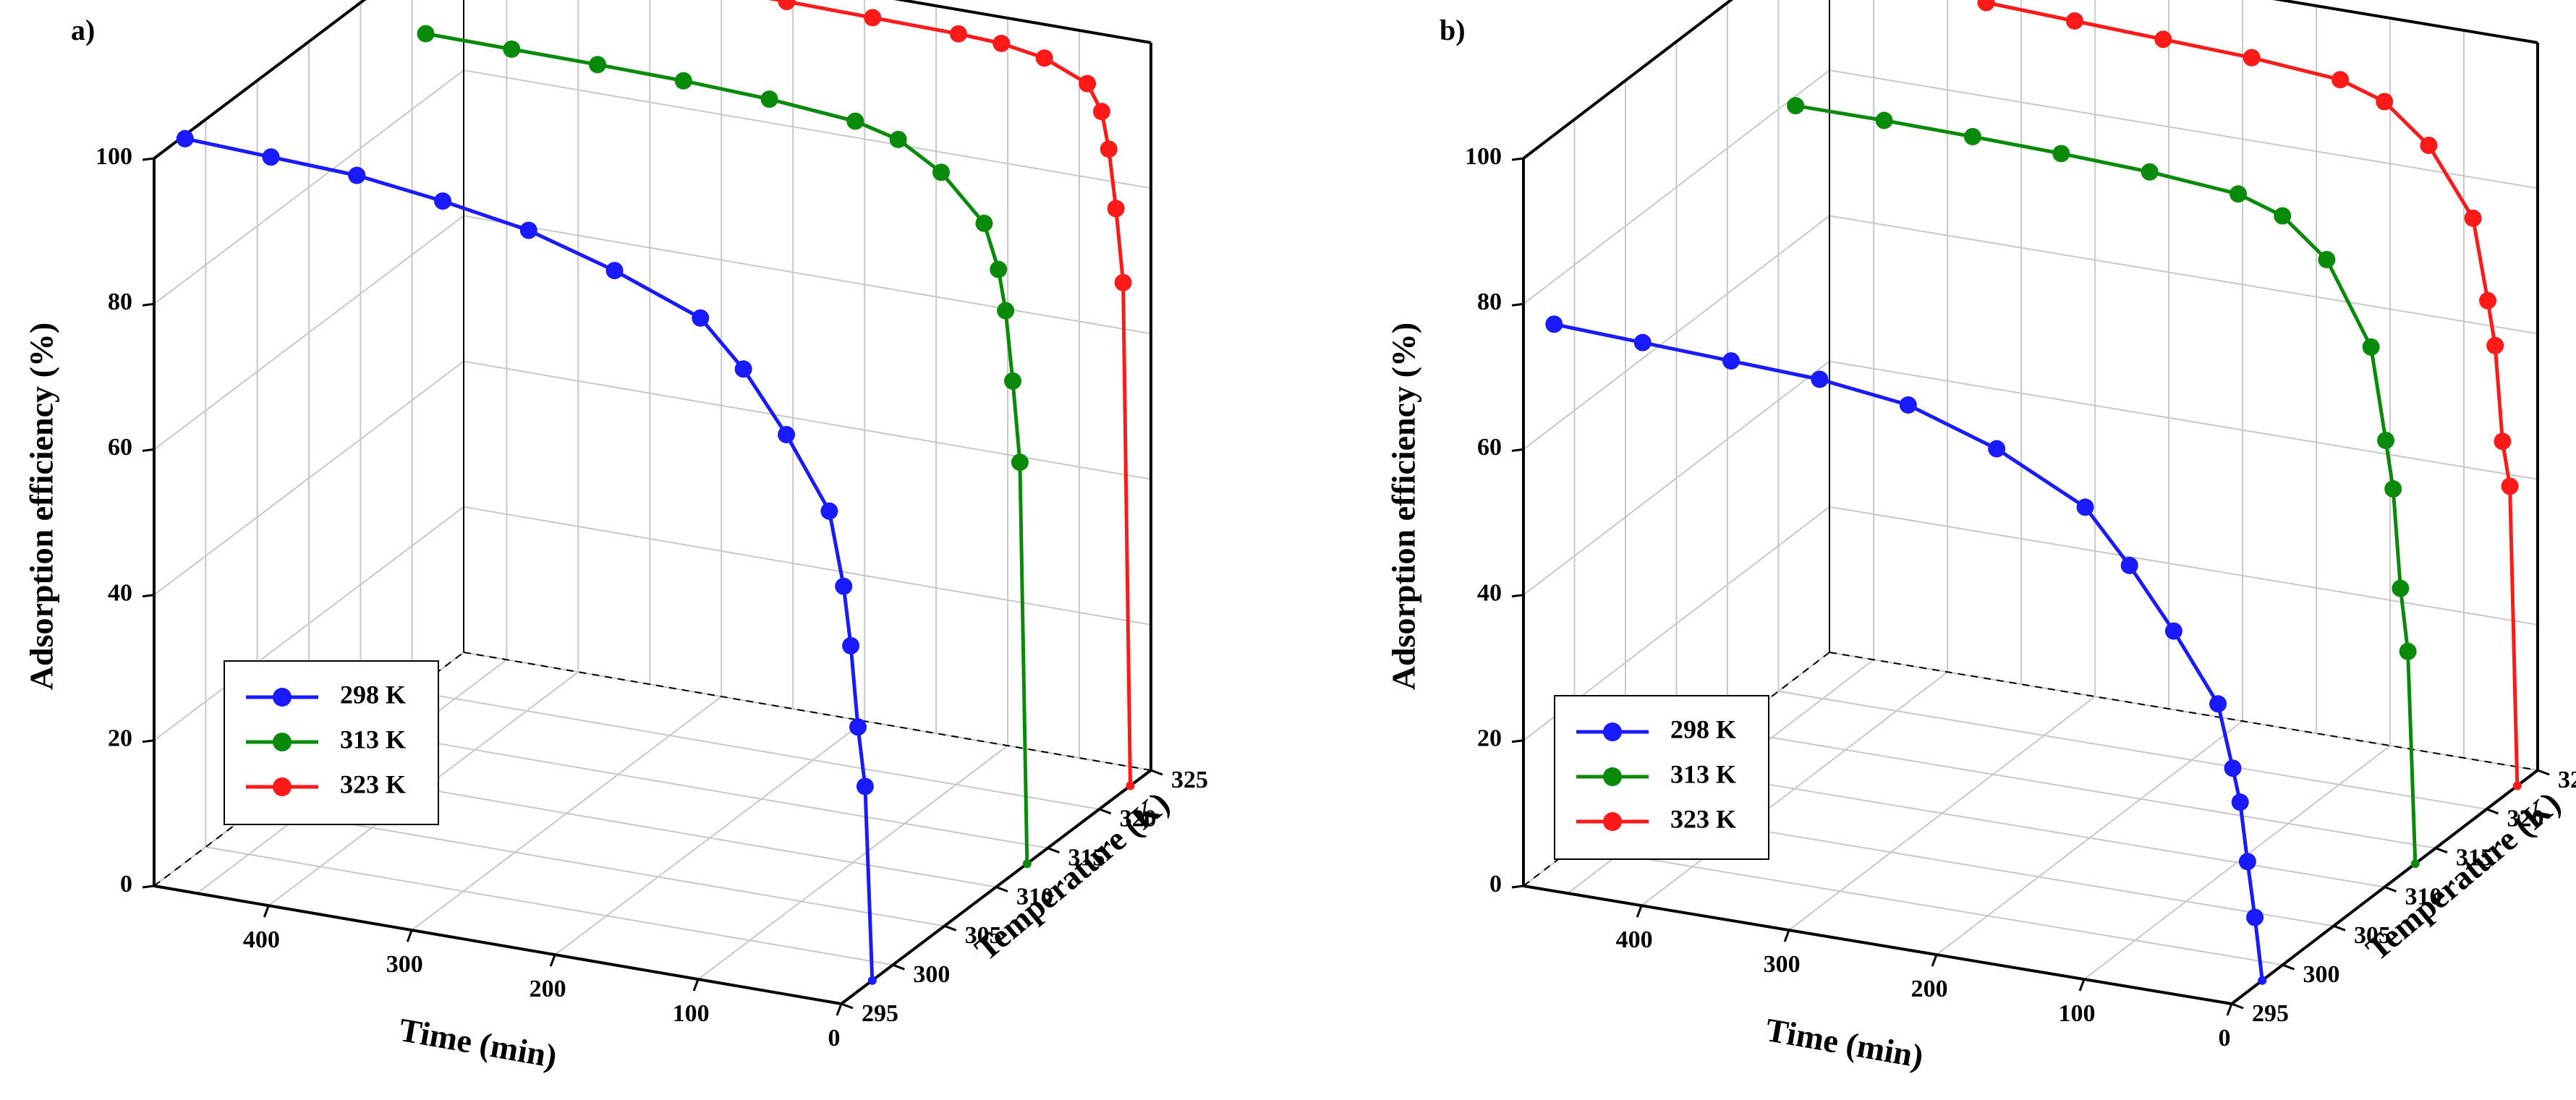  Describe the element at coordinates (880, 1013) in the screenshot. I see `z-tick-label: 295` at that location.